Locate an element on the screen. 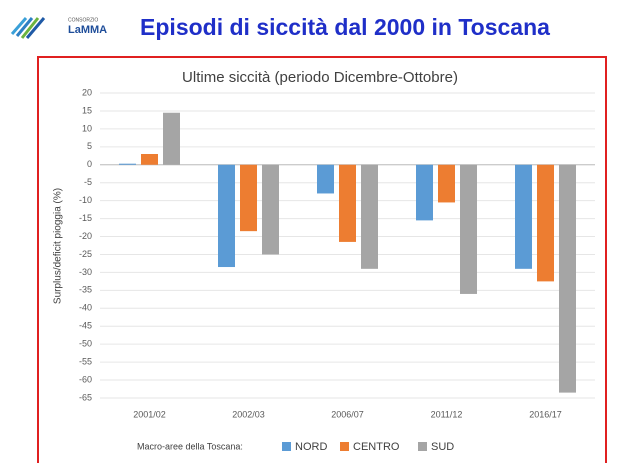 Image resolution: width=617 pixels, height=468 pixels. y-tick-label: 0 is located at coordinates (89, 164).